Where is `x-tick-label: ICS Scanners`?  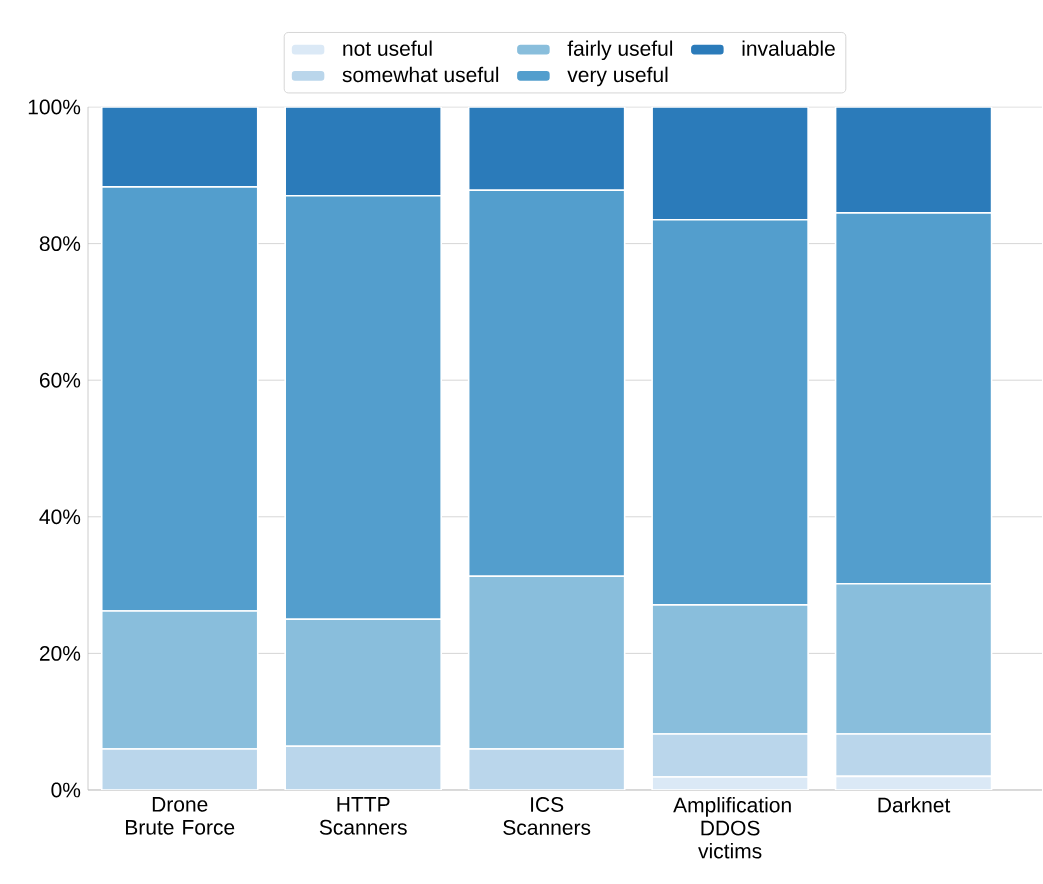
x-tick-label: ICS Scanners is located at coordinates (547, 816).